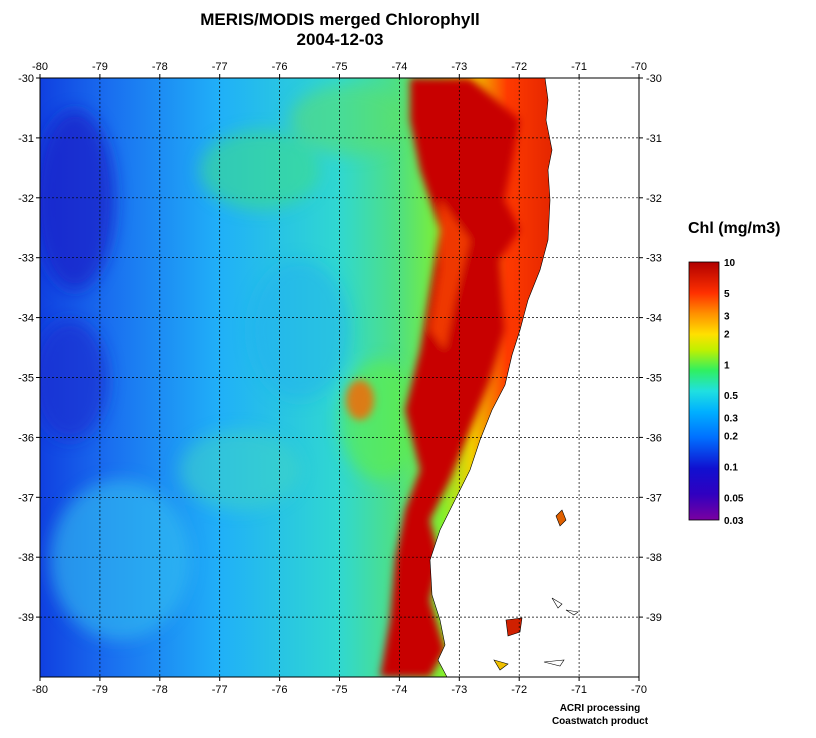  I want to click on lon-label-top: -75, so click(340, 67).